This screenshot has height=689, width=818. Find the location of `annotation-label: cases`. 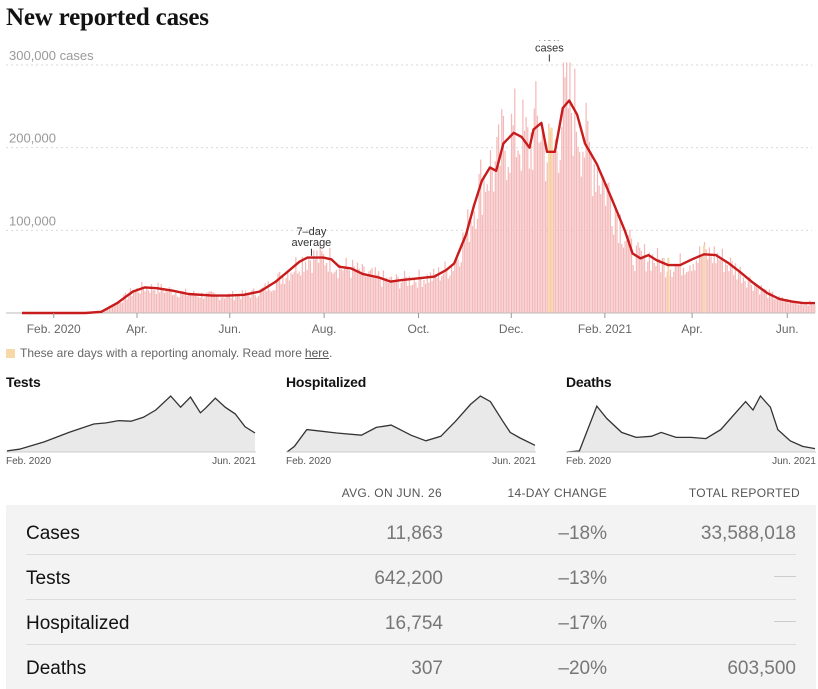

annotation-label: cases is located at coordinates (549, 49).